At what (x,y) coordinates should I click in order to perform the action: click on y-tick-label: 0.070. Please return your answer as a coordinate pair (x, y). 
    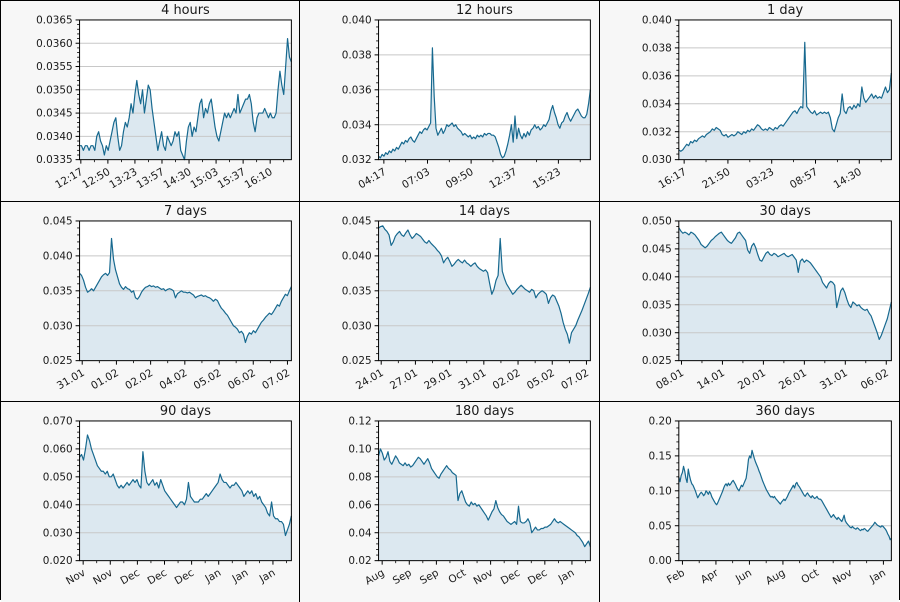
    Looking at the image, I should click on (58, 422).